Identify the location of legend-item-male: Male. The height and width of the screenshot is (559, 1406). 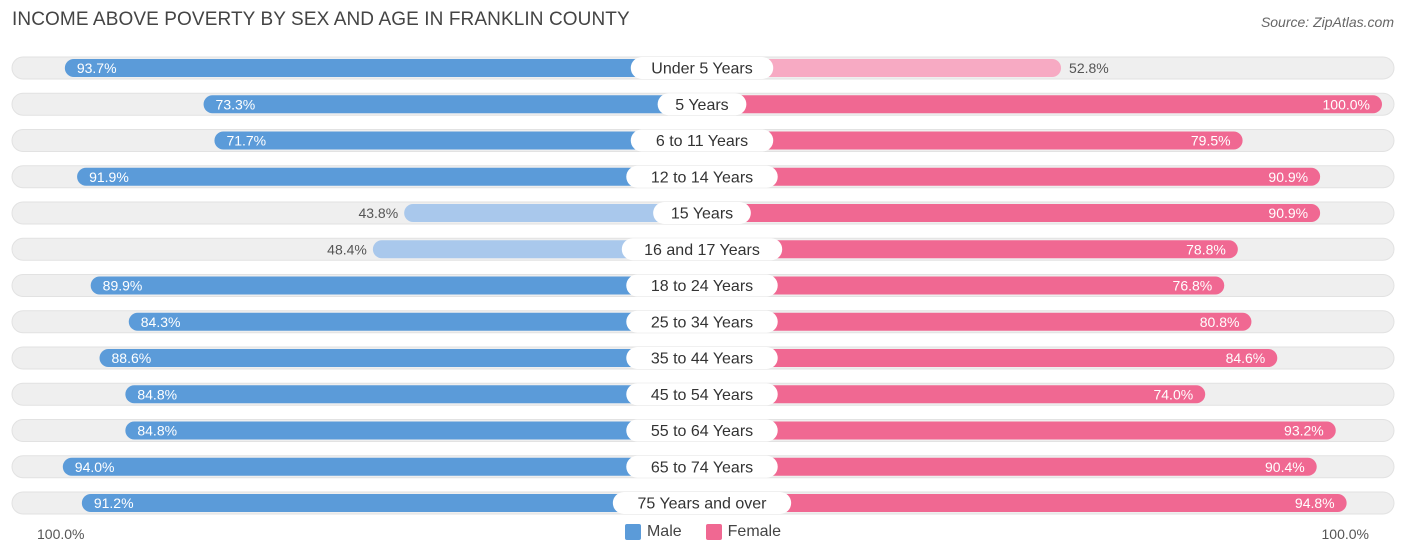
(653, 532).